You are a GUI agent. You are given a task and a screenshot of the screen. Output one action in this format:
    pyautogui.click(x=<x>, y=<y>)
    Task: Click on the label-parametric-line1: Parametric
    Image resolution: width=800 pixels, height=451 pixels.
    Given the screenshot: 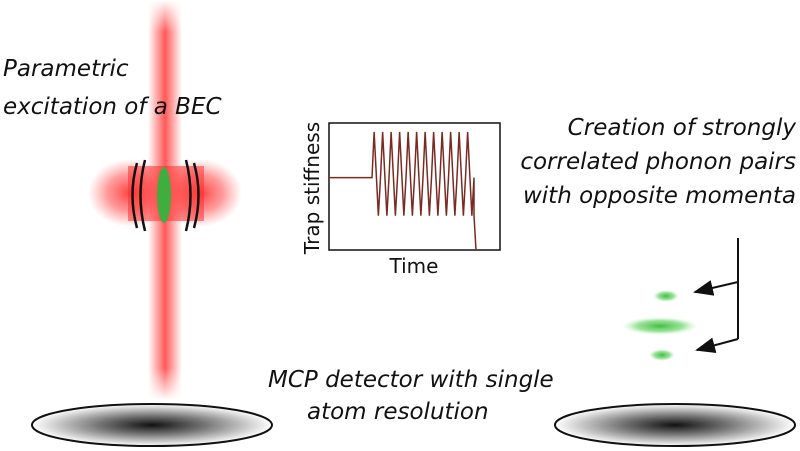 What is the action you would take?
    pyautogui.click(x=66, y=69)
    